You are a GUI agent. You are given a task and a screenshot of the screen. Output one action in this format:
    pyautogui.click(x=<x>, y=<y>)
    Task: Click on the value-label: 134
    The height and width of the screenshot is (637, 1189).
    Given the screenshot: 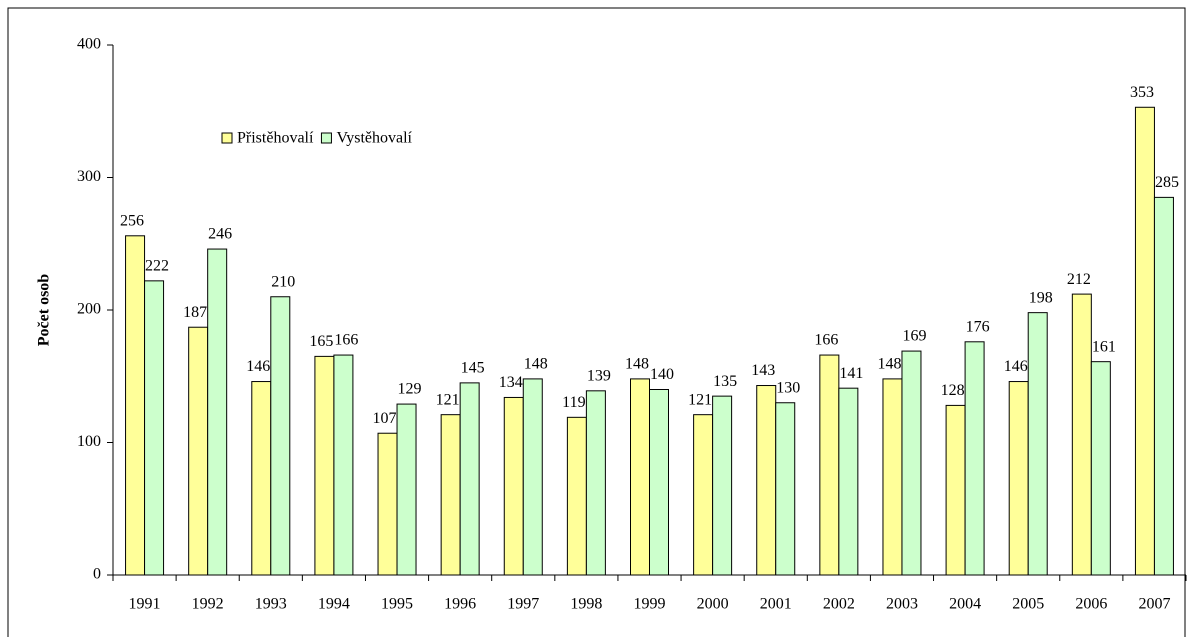 What is the action you would take?
    pyautogui.click(x=511, y=382)
    